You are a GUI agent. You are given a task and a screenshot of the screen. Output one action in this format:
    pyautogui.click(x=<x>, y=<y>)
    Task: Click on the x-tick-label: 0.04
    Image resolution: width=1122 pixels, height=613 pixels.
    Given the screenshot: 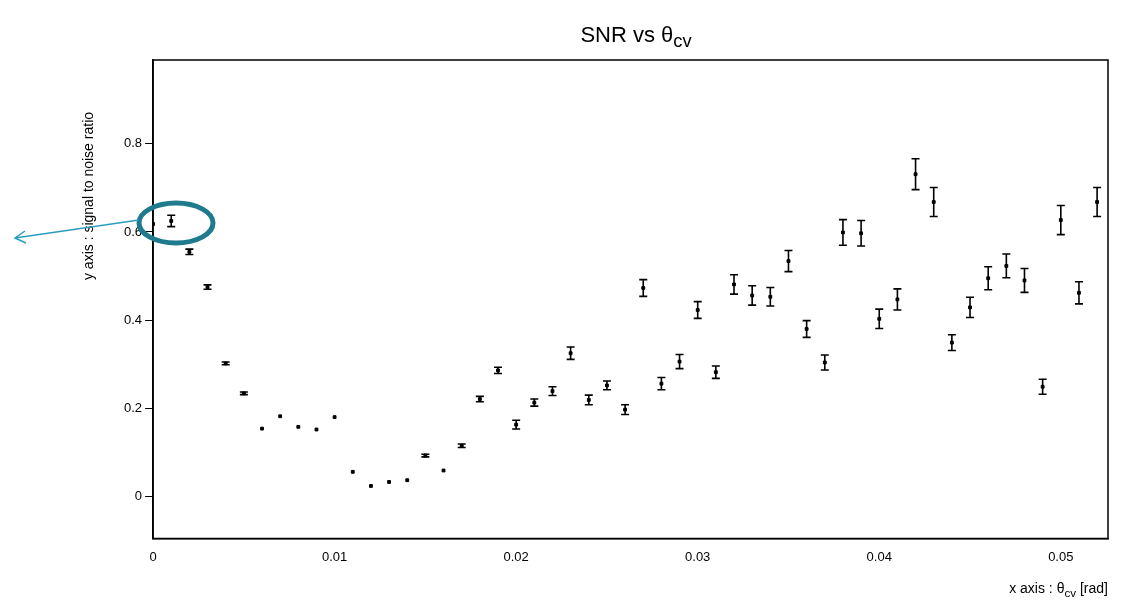 What is the action you would take?
    pyautogui.click(x=879, y=556)
    